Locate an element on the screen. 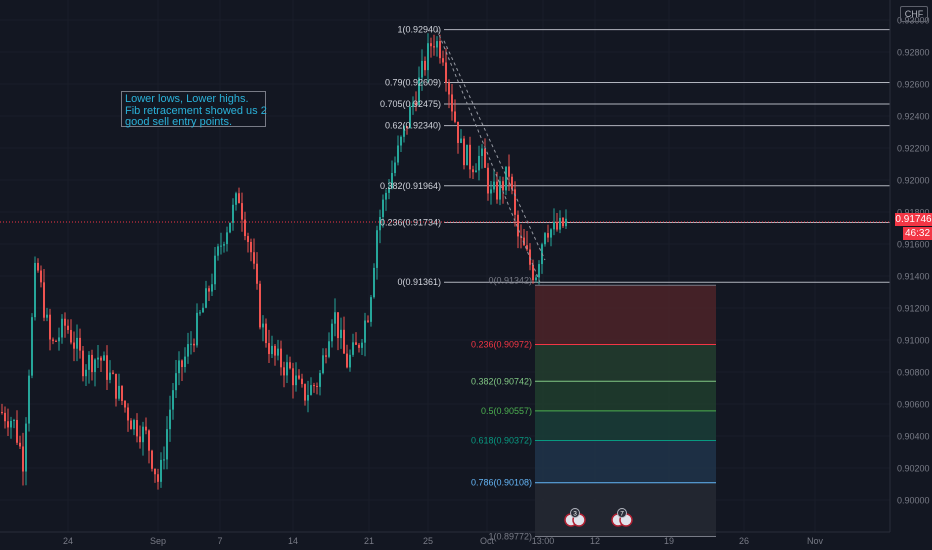 The image size is (932, 550). fib-level-label: 0.236(0.91734) is located at coordinates (410, 223).